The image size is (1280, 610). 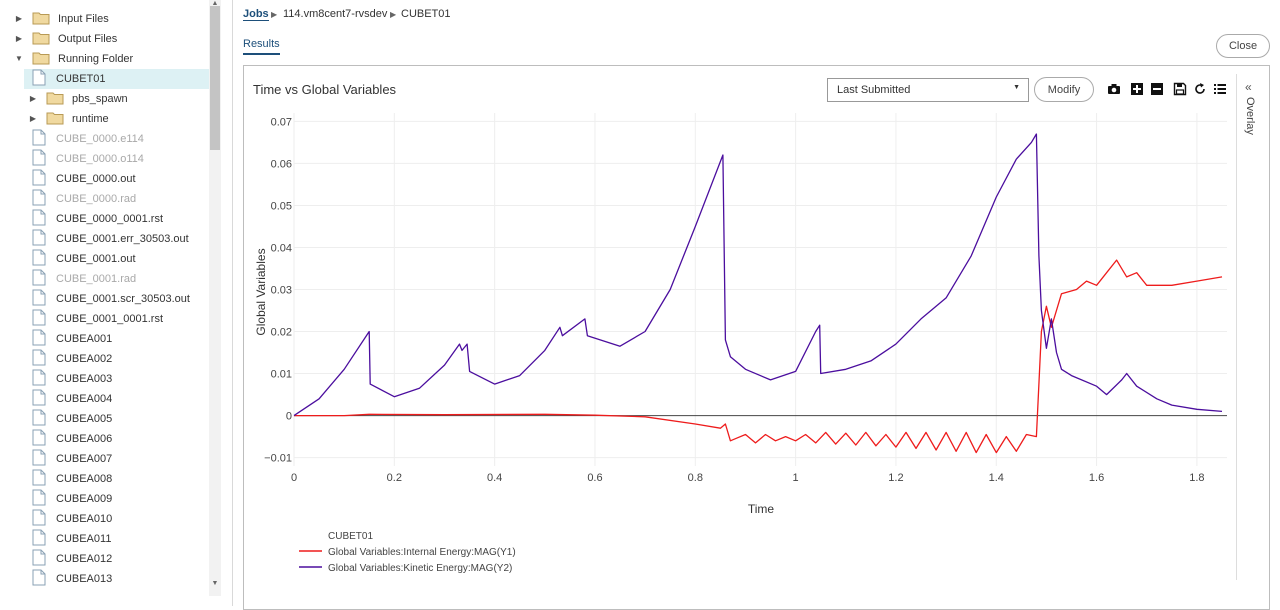 What do you see at coordinates (1200, 89) in the screenshot?
I see `reset-icon` at bounding box center [1200, 89].